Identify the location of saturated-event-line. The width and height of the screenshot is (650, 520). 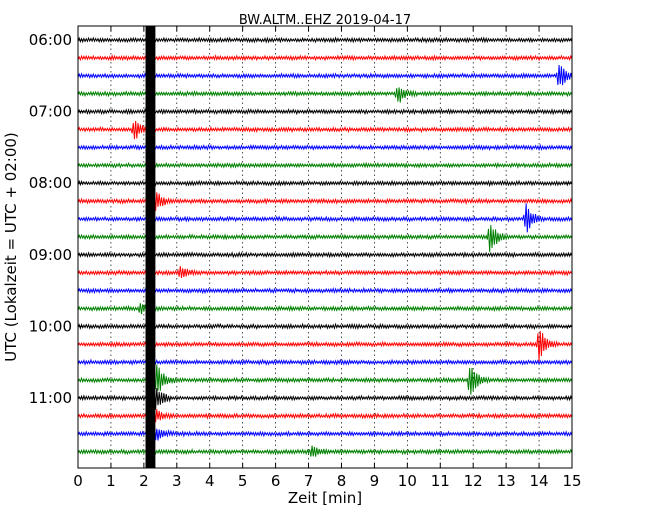
(149, 247).